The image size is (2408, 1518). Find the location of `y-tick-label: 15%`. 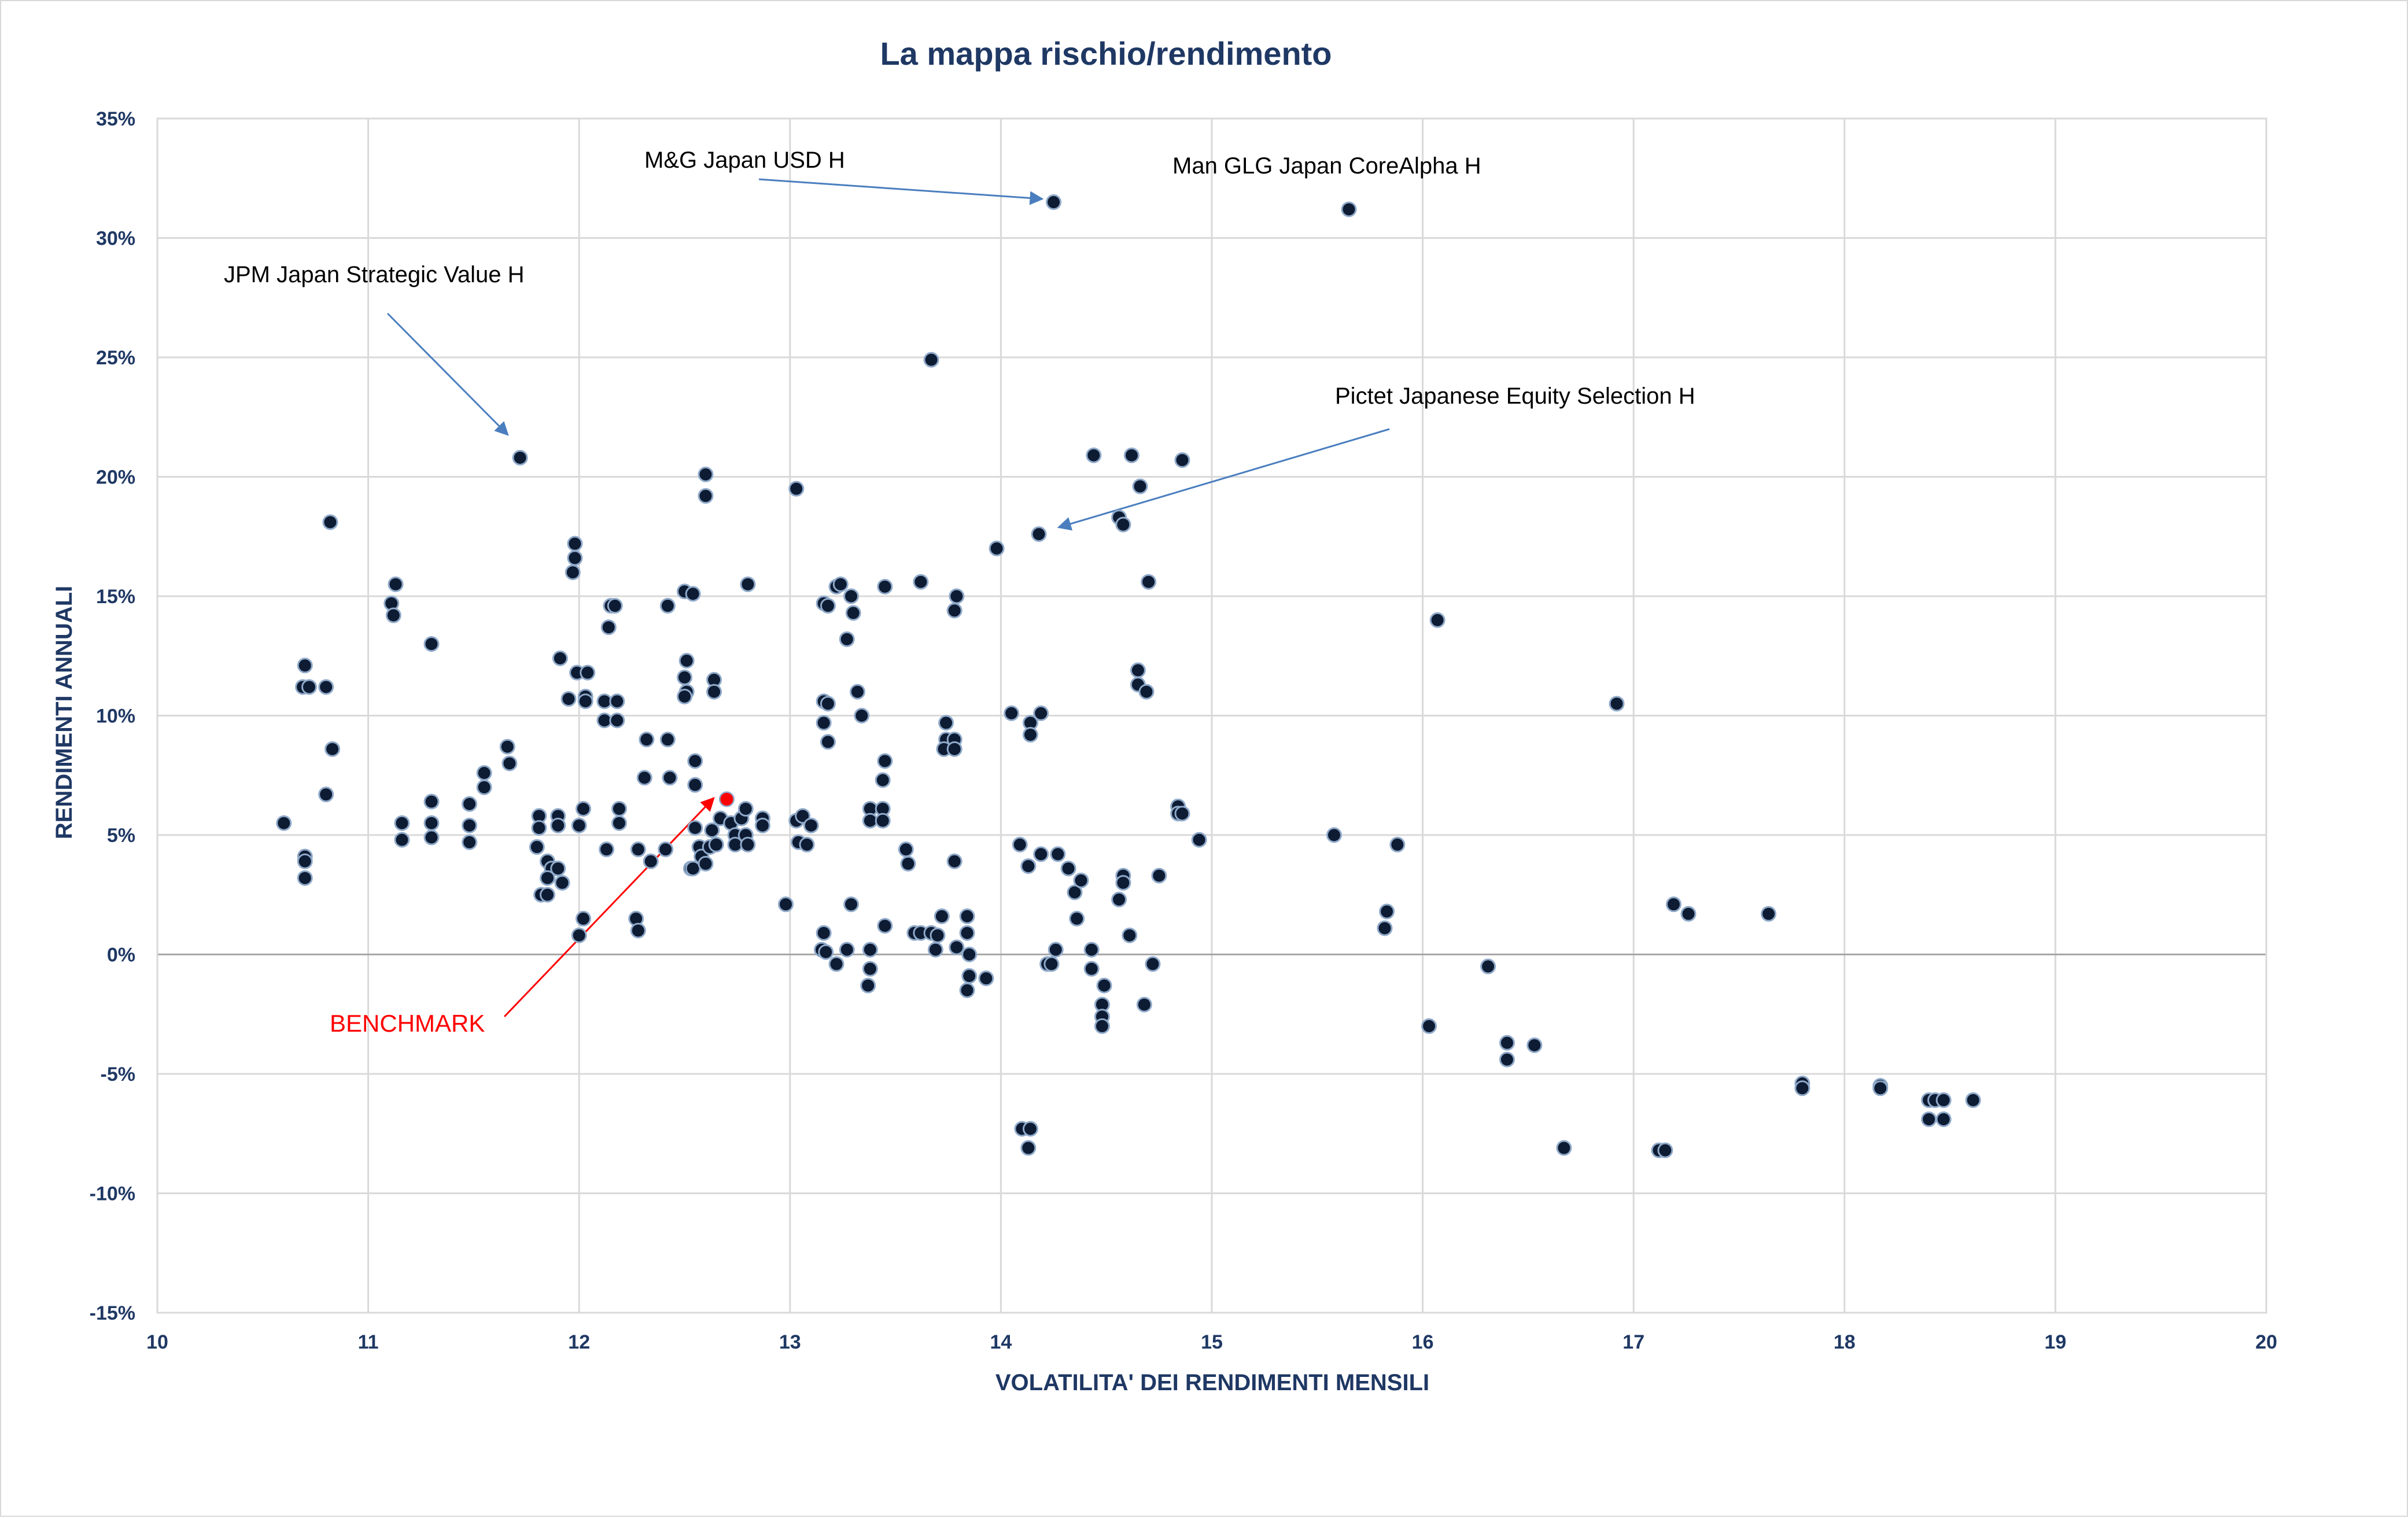

y-tick-label: 15% is located at coordinates (115, 597).